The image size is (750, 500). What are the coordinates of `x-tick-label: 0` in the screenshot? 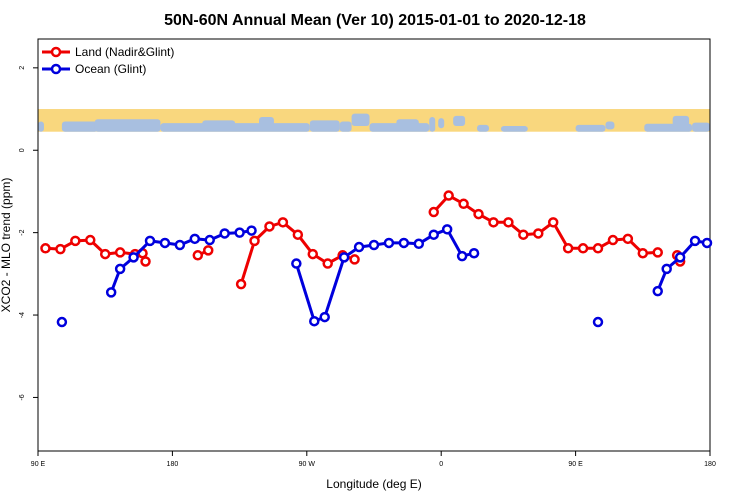 It's located at (441, 464).